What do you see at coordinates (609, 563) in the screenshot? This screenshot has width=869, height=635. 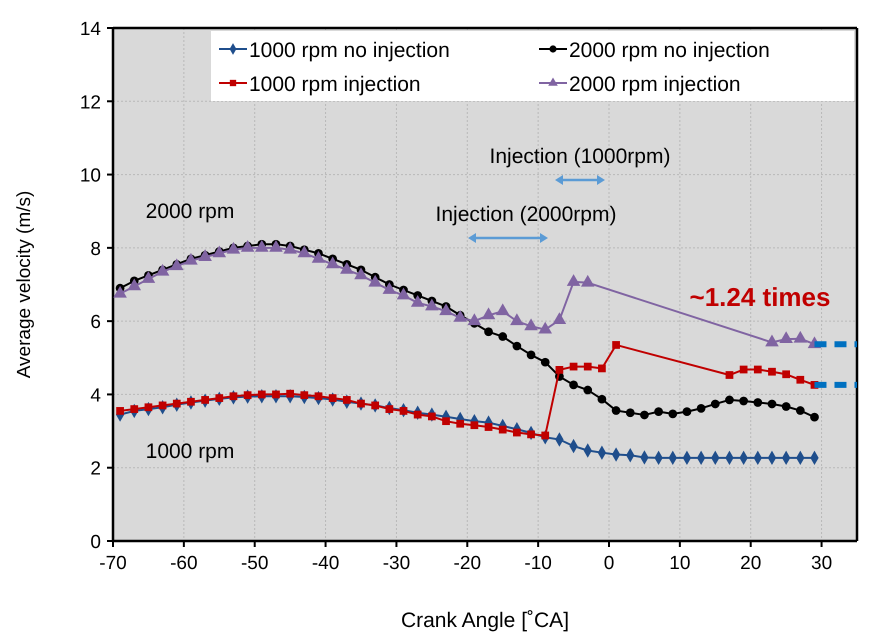 I see `x-tick-label: 0` at bounding box center [609, 563].